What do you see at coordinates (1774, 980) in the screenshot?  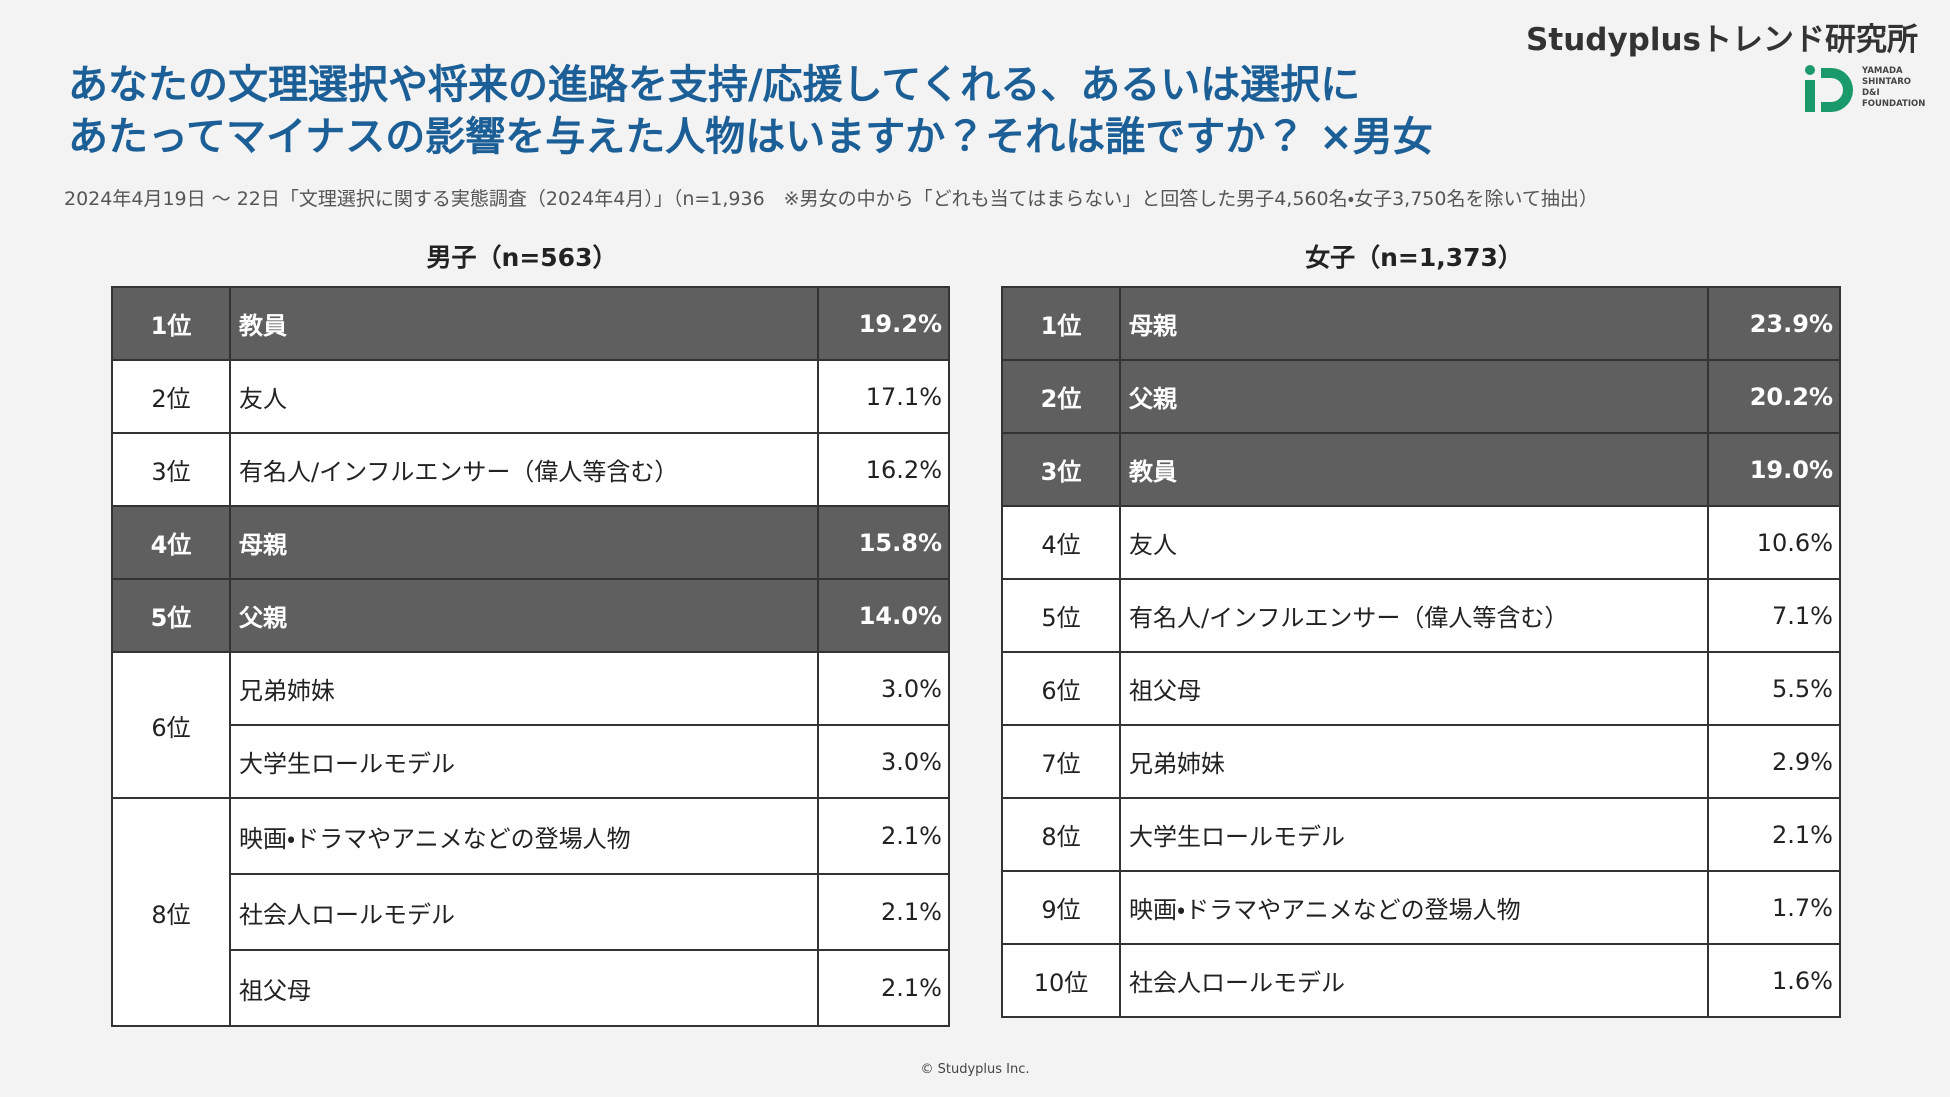 I see `percent-cell: 1.6%` at bounding box center [1774, 980].